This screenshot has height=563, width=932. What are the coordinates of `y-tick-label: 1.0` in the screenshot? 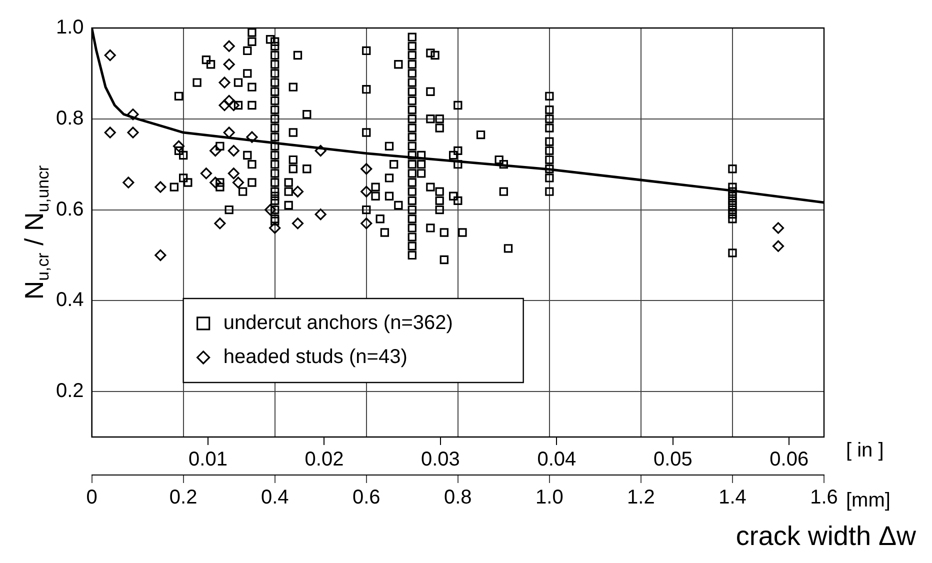 It's located at (70, 27).